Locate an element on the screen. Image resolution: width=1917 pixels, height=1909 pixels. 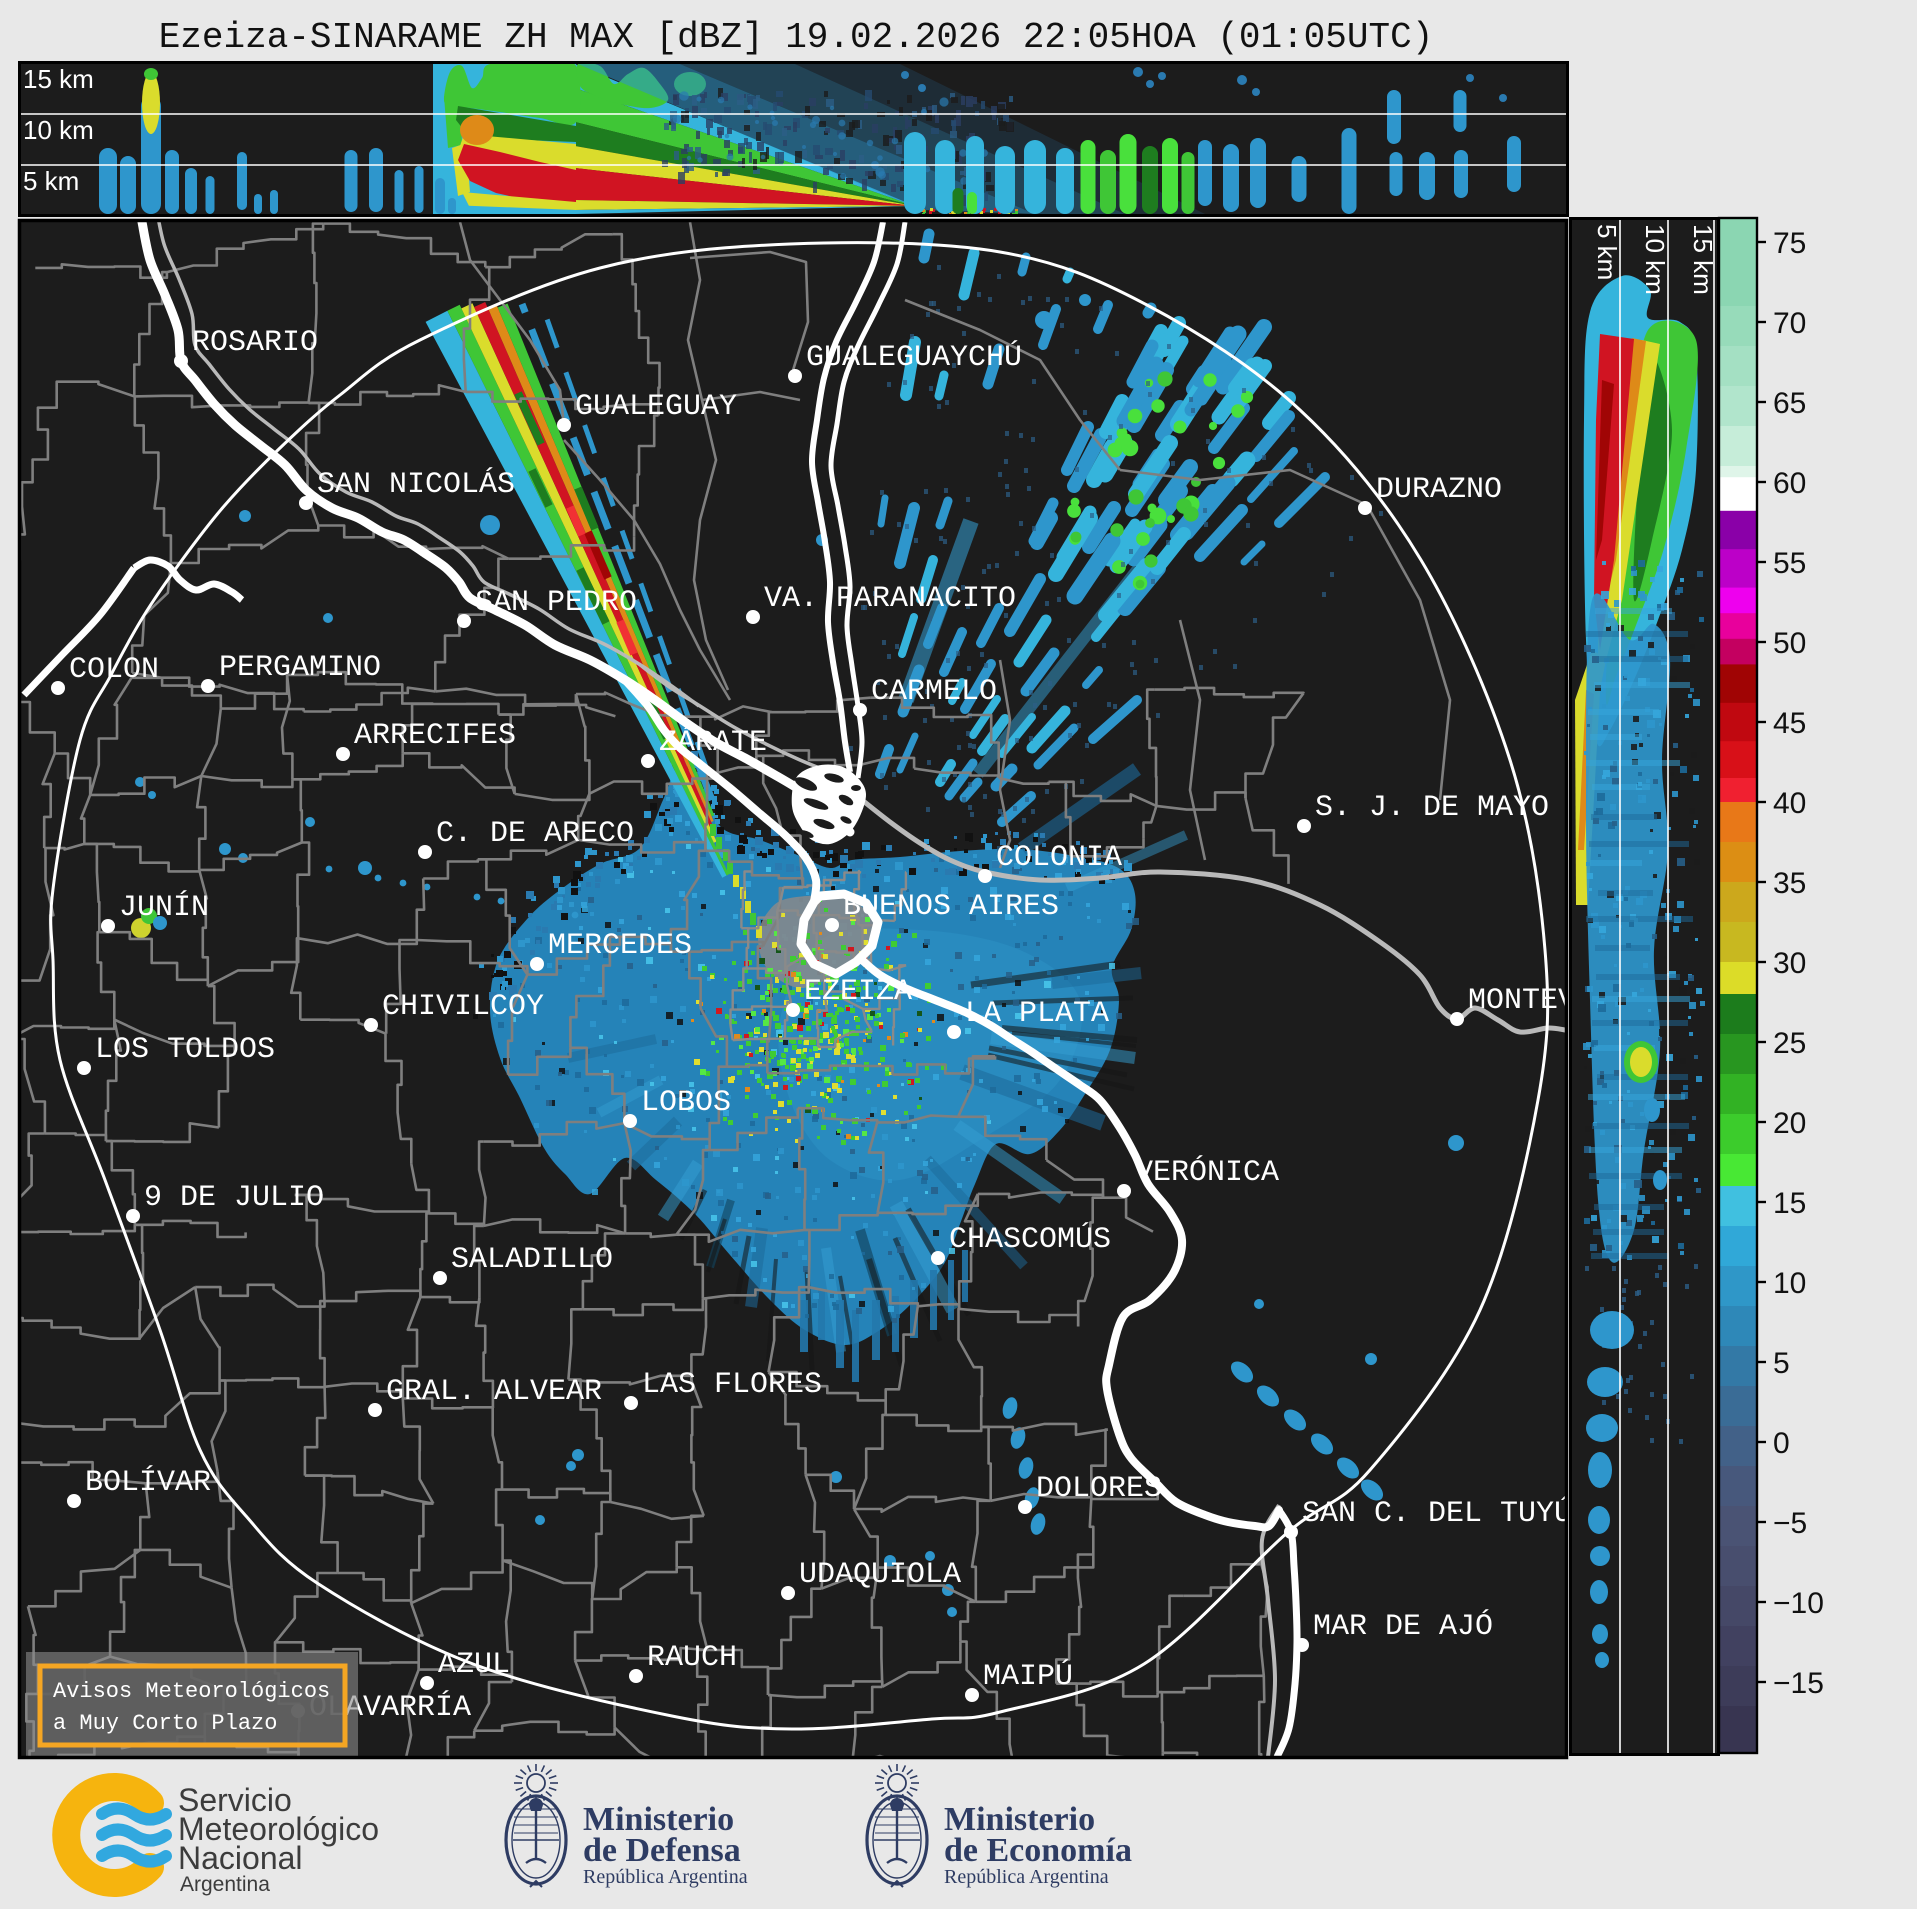
svg-text: −15 is located at coordinates (1798, 1683).